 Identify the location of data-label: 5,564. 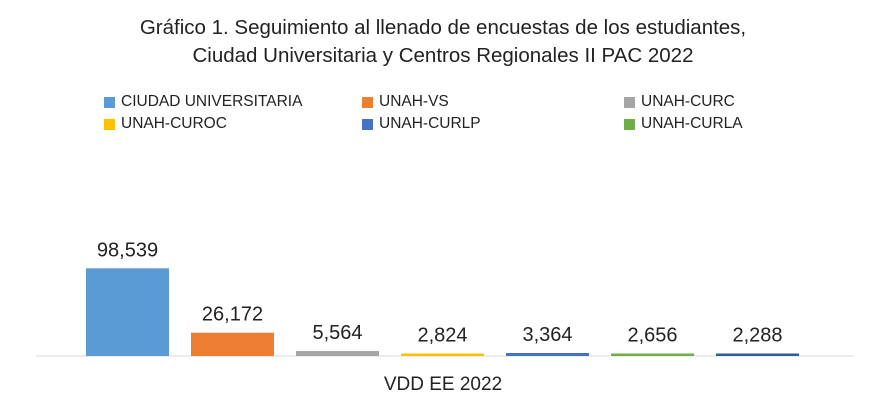
(337, 333).